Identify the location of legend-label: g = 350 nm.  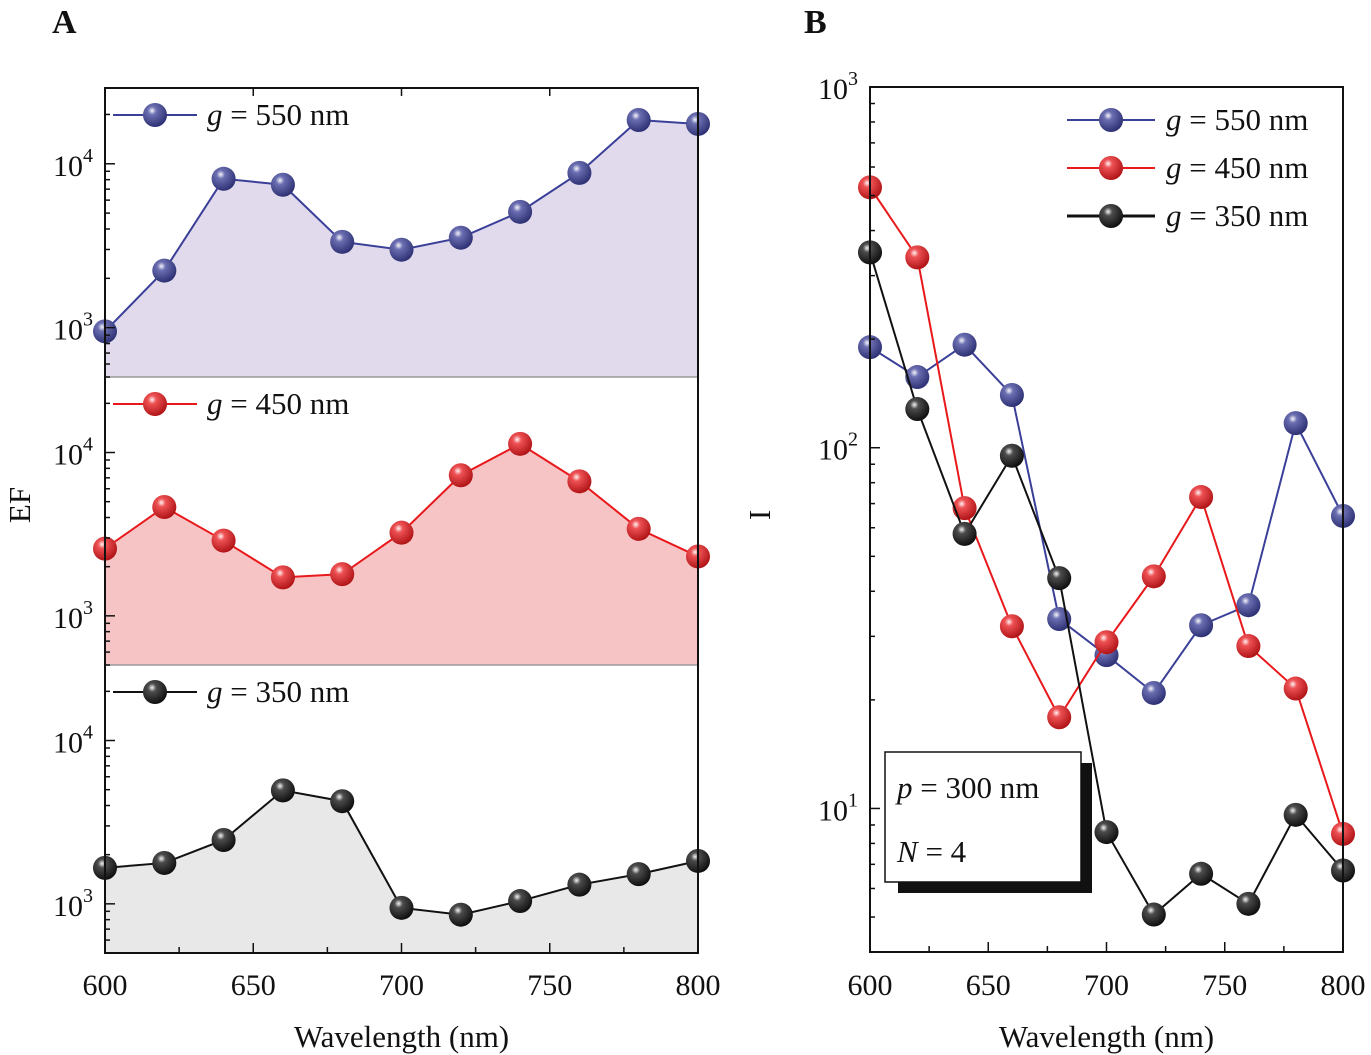
(1237, 215).